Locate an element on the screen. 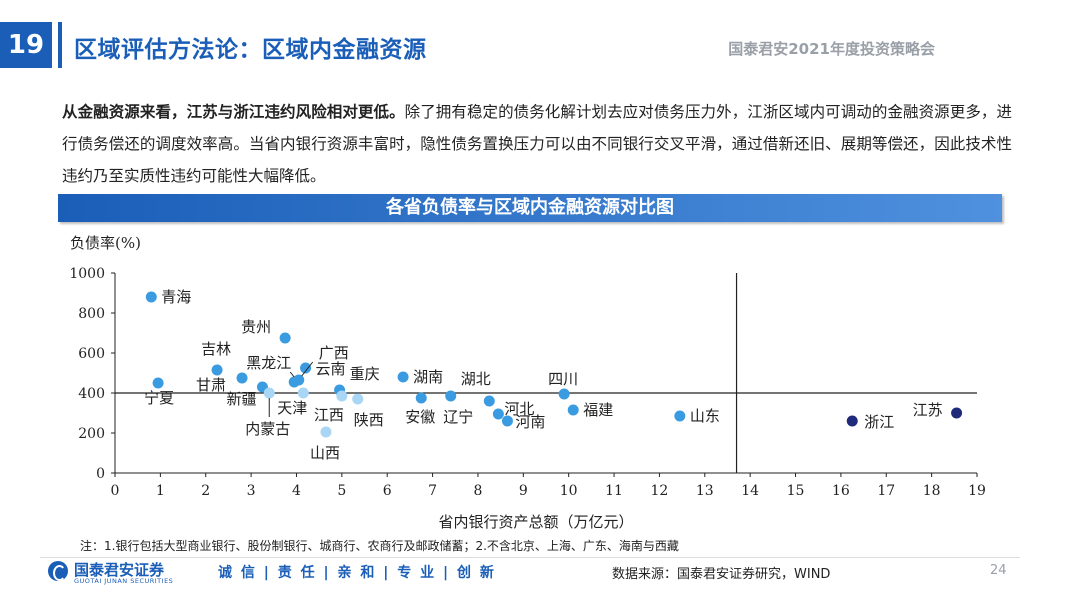 The height and width of the screenshot is (608, 1080). data-point-广西 is located at coordinates (299, 380).